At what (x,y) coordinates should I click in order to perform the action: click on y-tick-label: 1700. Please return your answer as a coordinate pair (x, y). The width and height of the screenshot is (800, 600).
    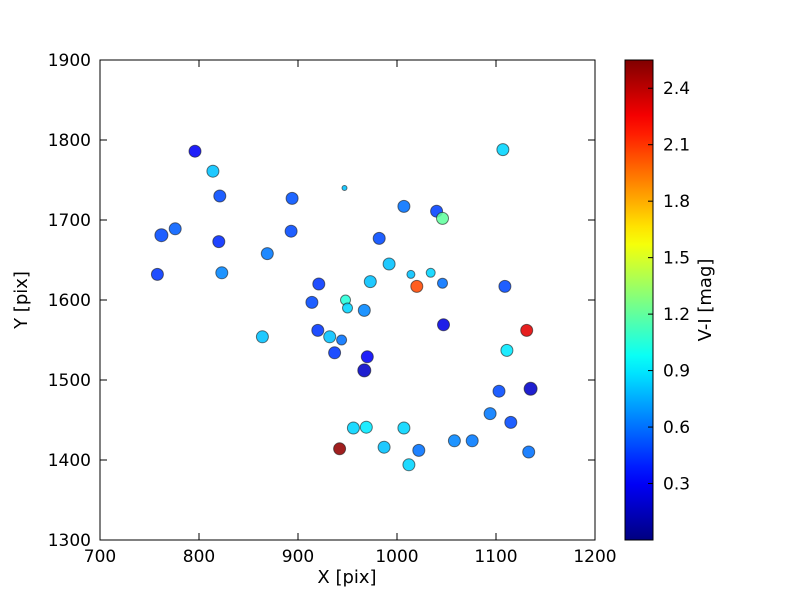
    Looking at the image, I should click on (69, 221).